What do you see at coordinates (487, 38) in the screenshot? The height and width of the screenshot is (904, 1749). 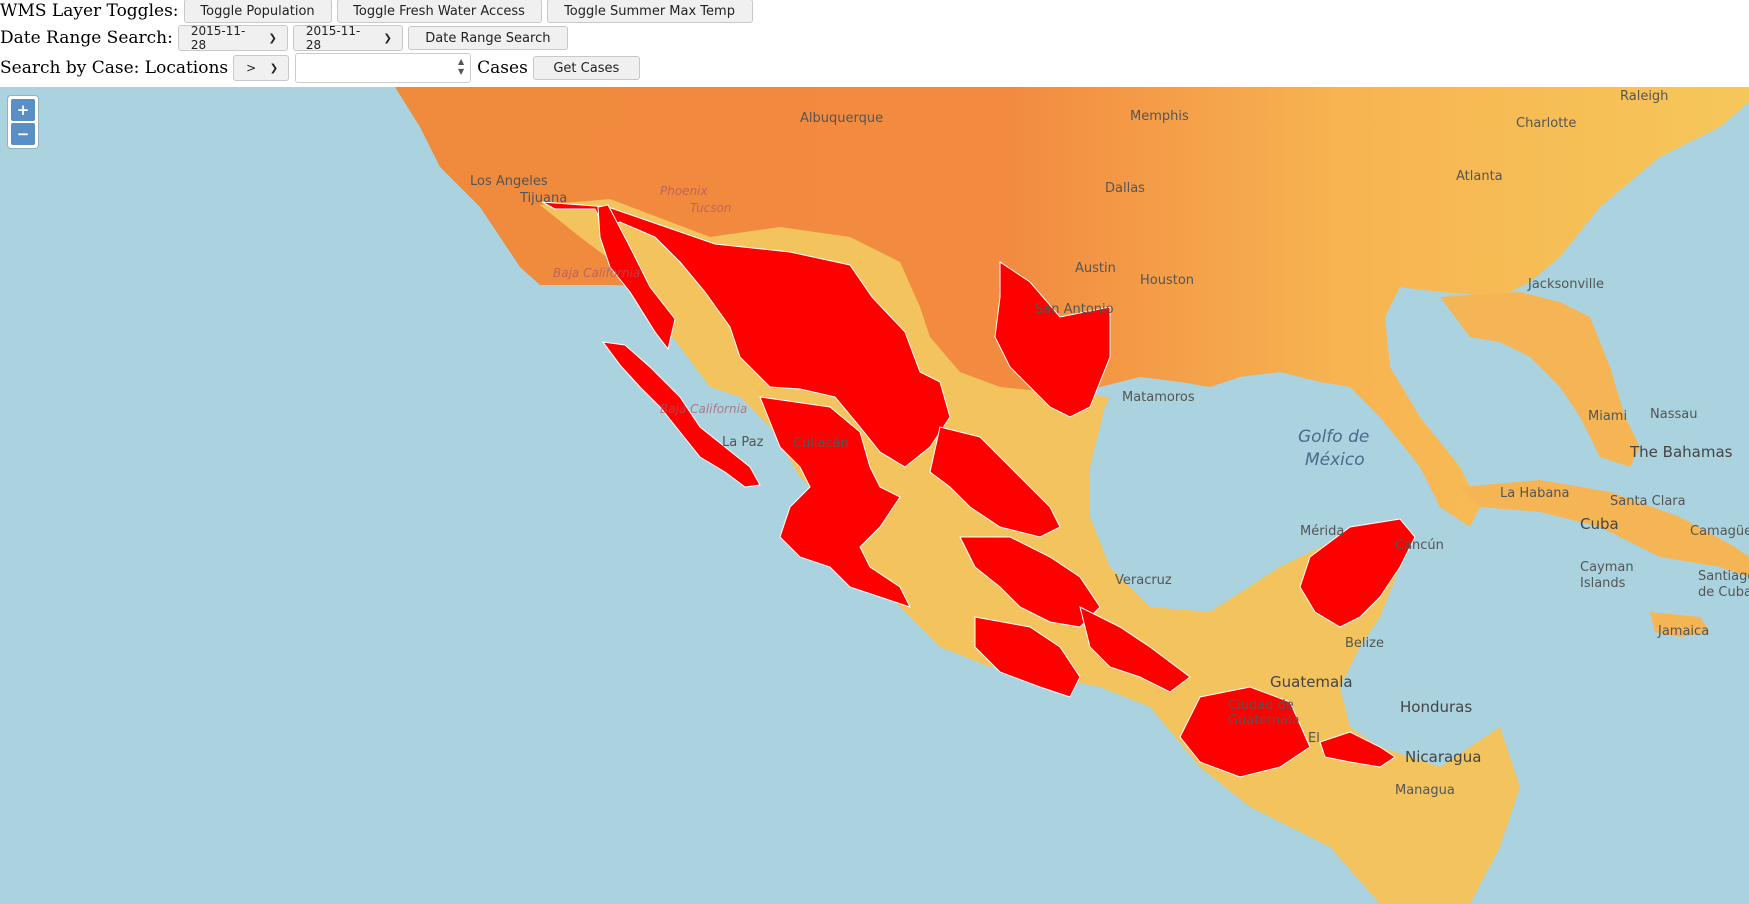 I see `date-range-search-button: Date Range Search` at bounding box center [487, 38].